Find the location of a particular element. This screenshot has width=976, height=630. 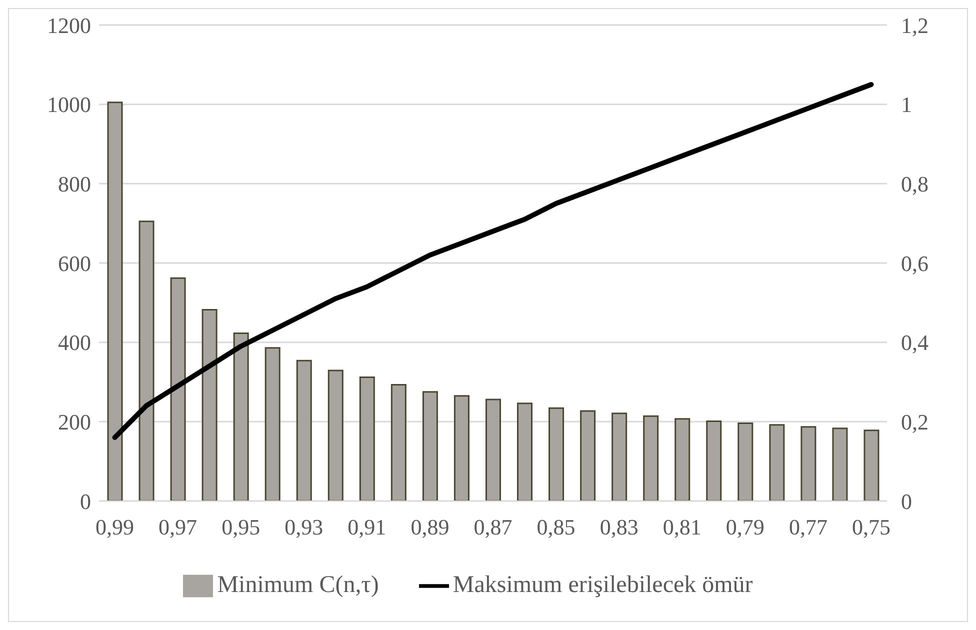

x-tick-label: 0,93 is located at coordinates (304, 527).